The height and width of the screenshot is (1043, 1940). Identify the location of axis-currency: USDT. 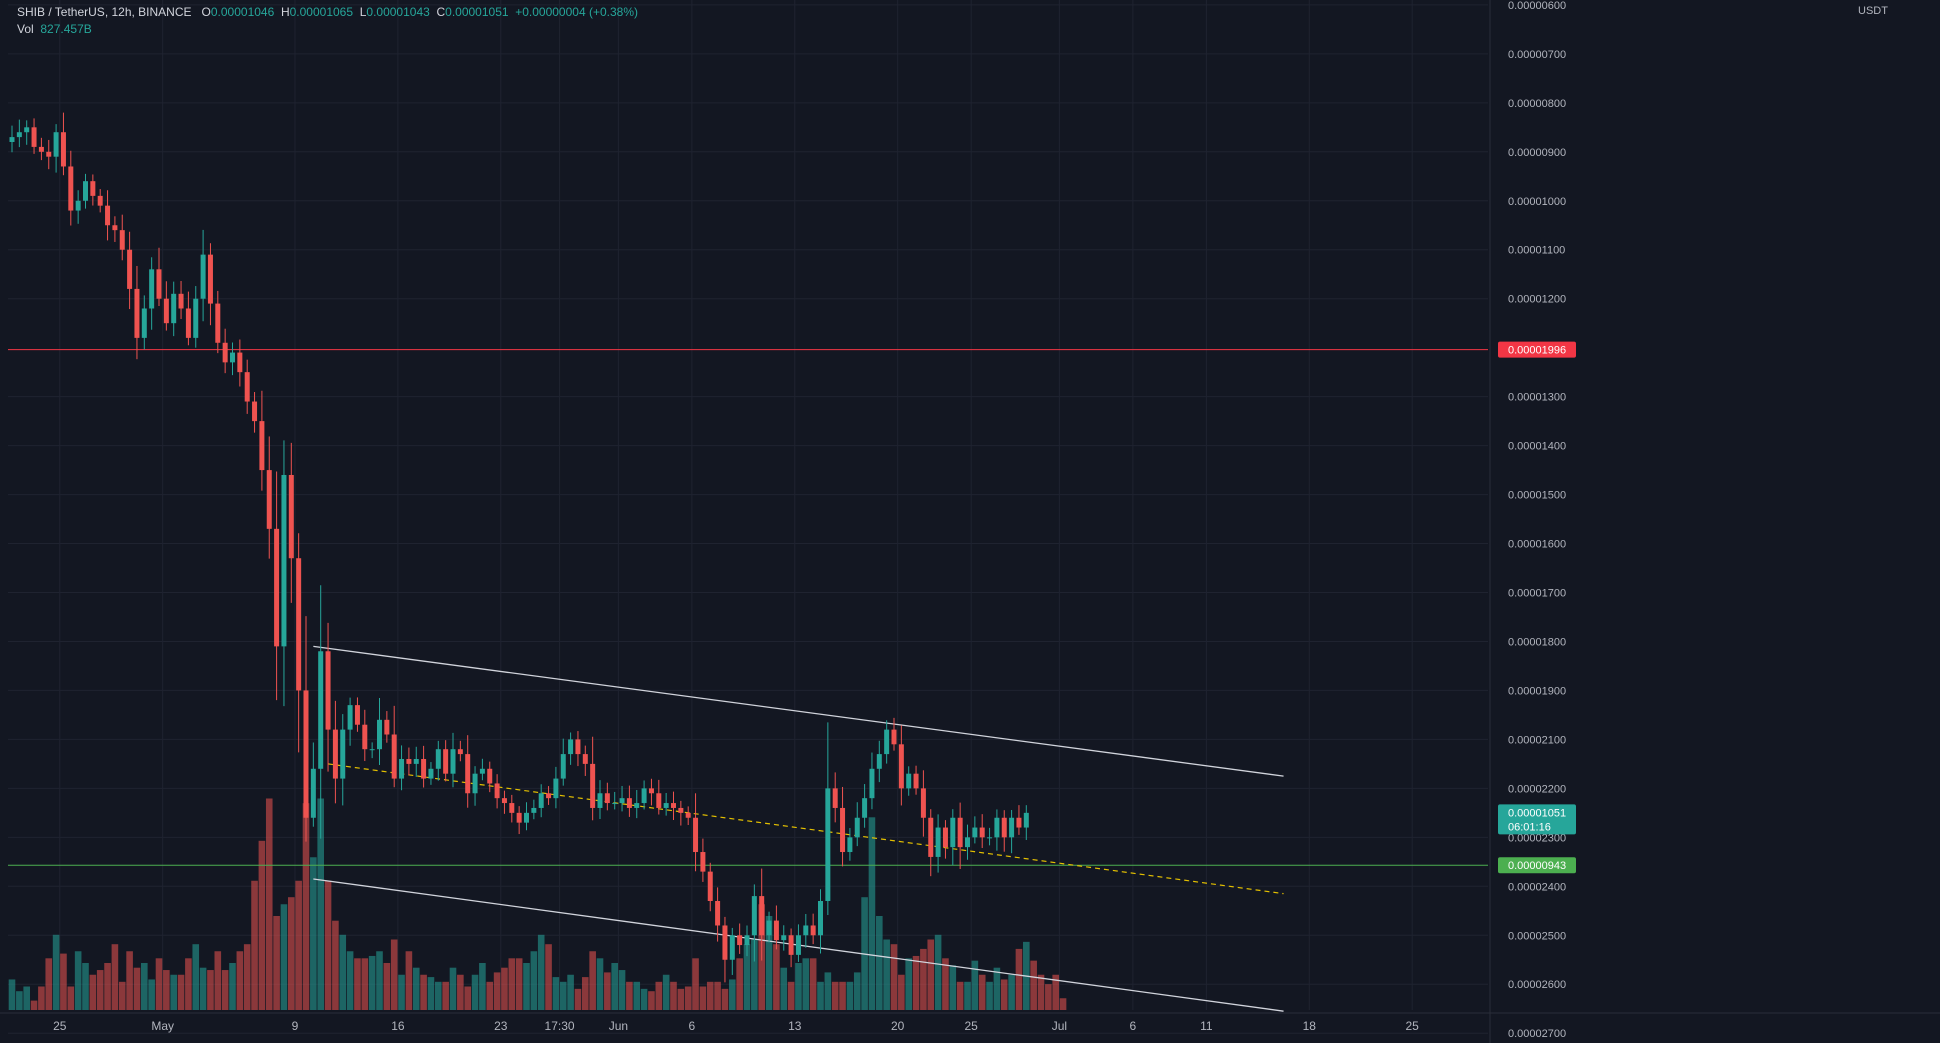
(1873, 11).